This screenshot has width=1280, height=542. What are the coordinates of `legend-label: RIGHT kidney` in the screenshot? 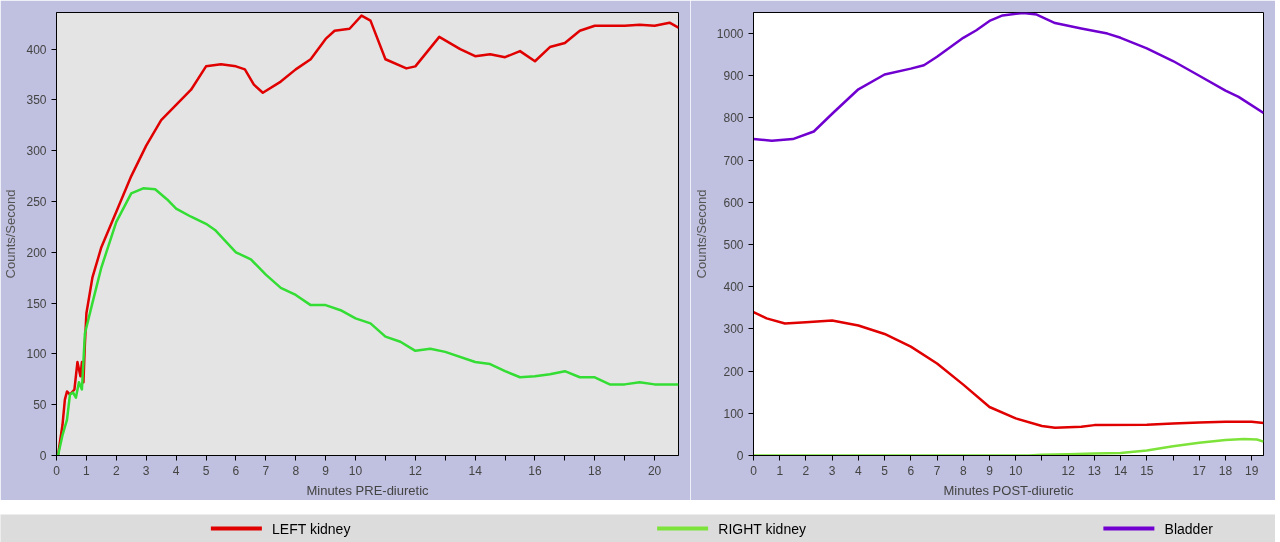 It's located at (762, 528).